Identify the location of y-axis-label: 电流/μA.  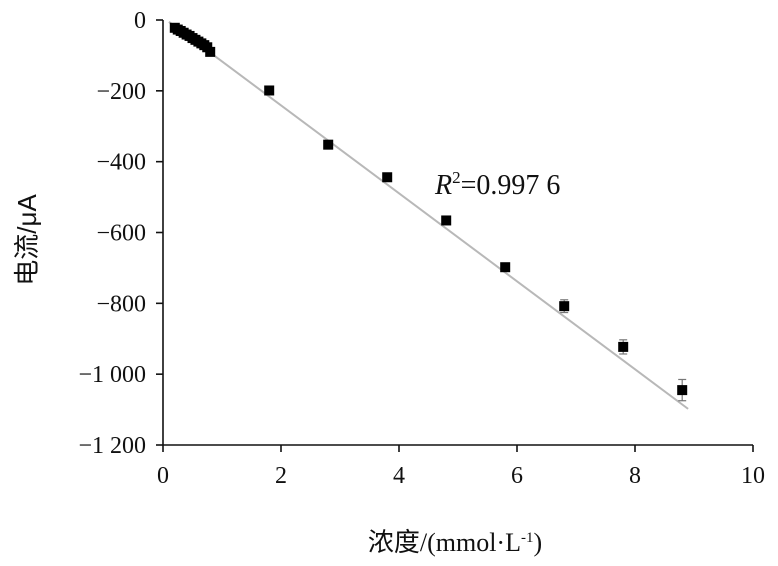
(27, 240).